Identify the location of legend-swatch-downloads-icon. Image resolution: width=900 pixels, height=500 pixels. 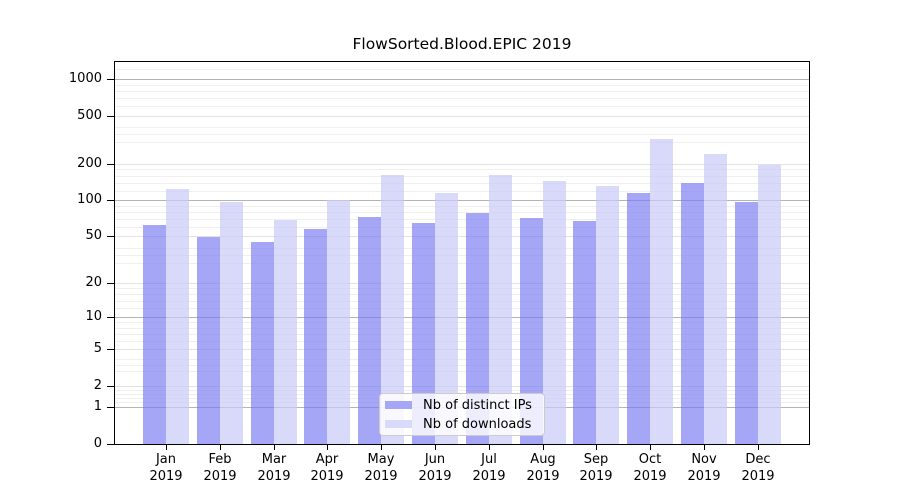
(398, 424).